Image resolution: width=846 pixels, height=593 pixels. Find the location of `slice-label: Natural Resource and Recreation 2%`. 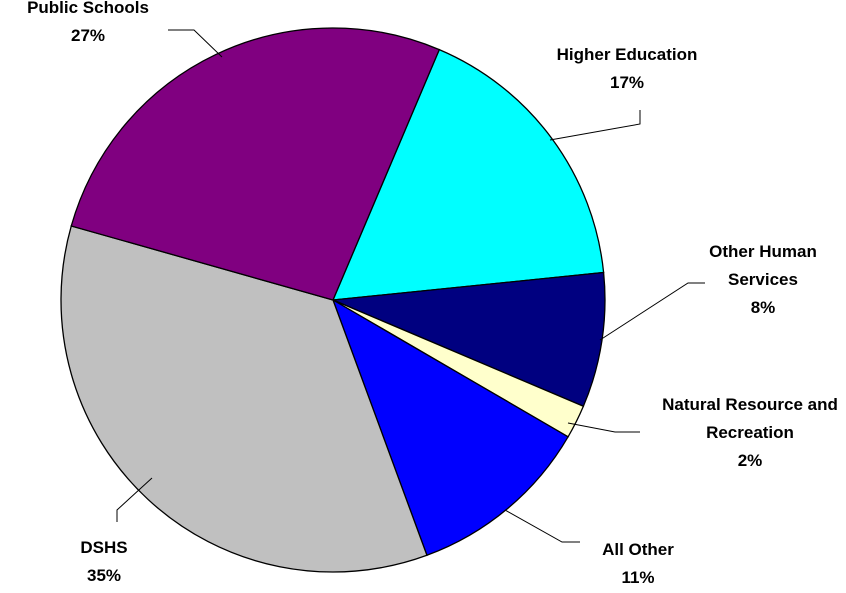

slice-label: Natural Resource and Recreation 2% is located at coordinates (750, 433).